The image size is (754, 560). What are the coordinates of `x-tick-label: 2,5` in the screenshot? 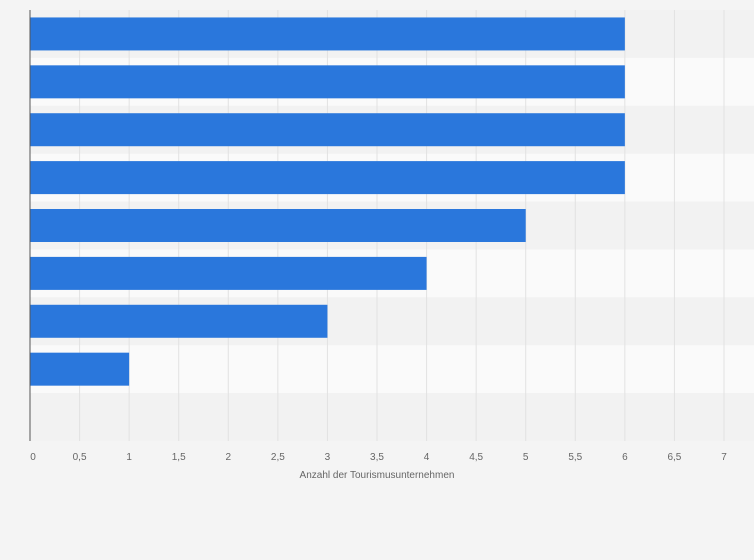 It's located at (278, 457).